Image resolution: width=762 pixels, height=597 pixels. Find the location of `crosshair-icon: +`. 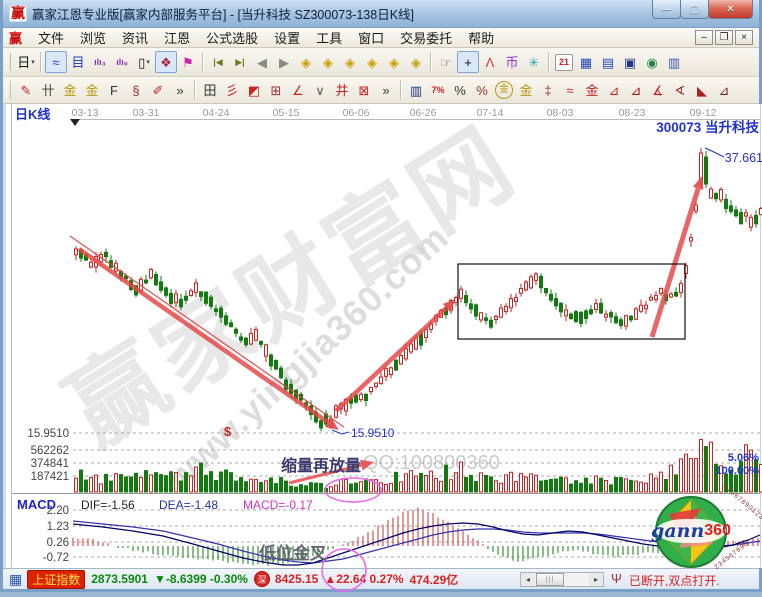

crosshair-icon: + is located at coordinates (468, 62).